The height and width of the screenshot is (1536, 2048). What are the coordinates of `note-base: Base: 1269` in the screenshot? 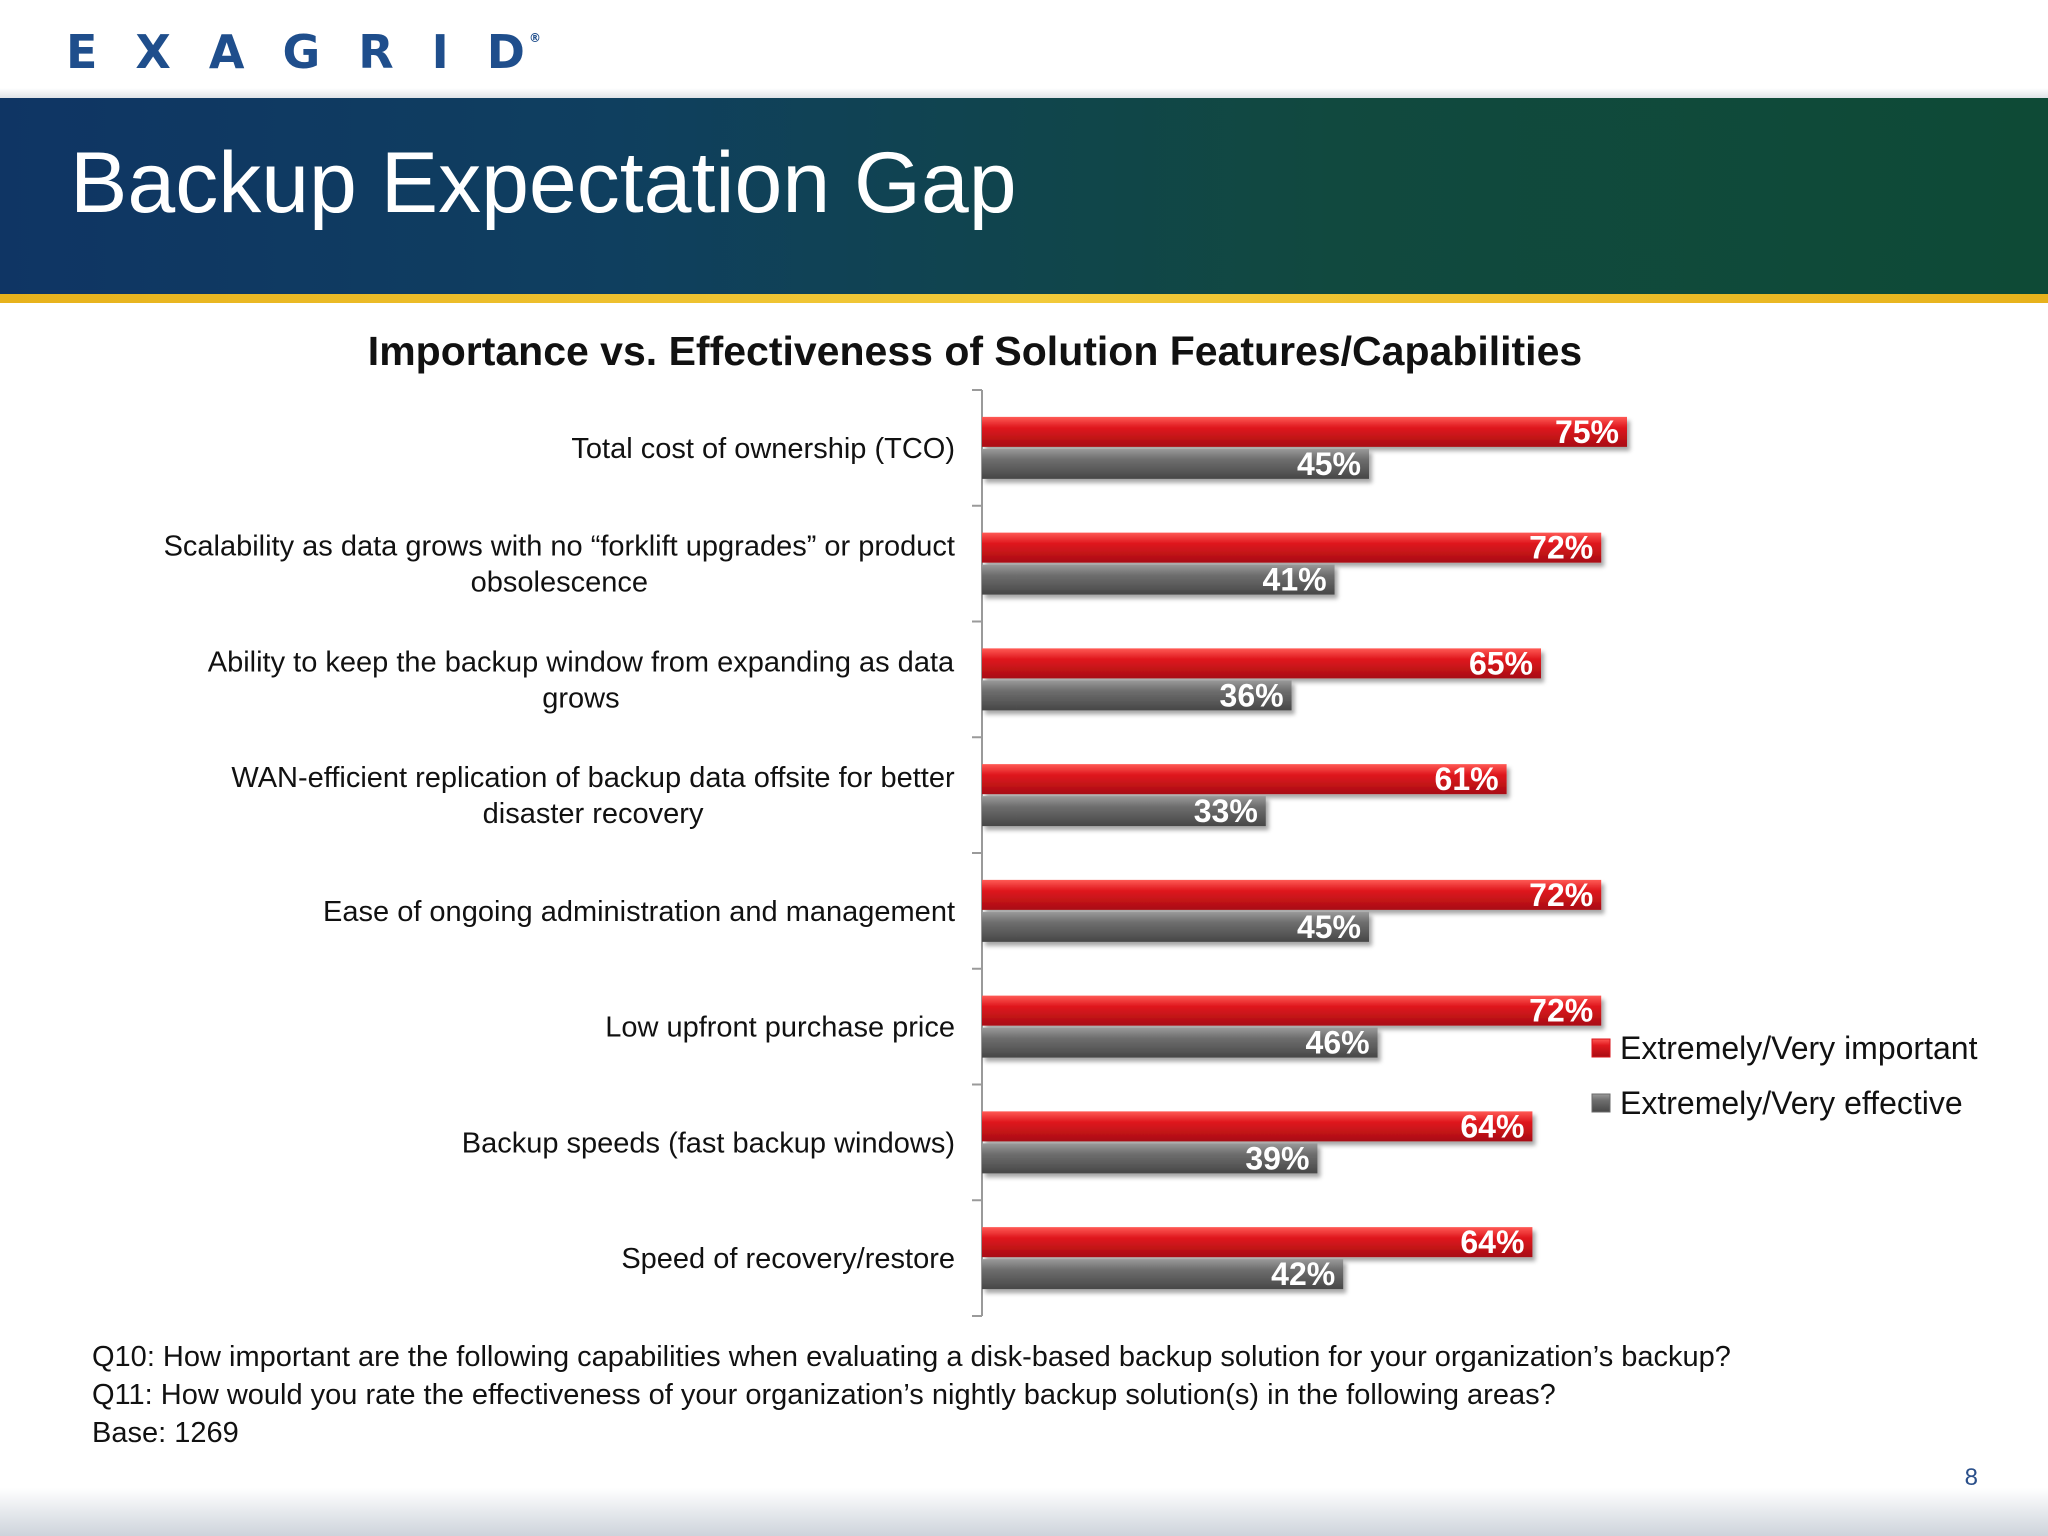 It's located at (165, 1433).